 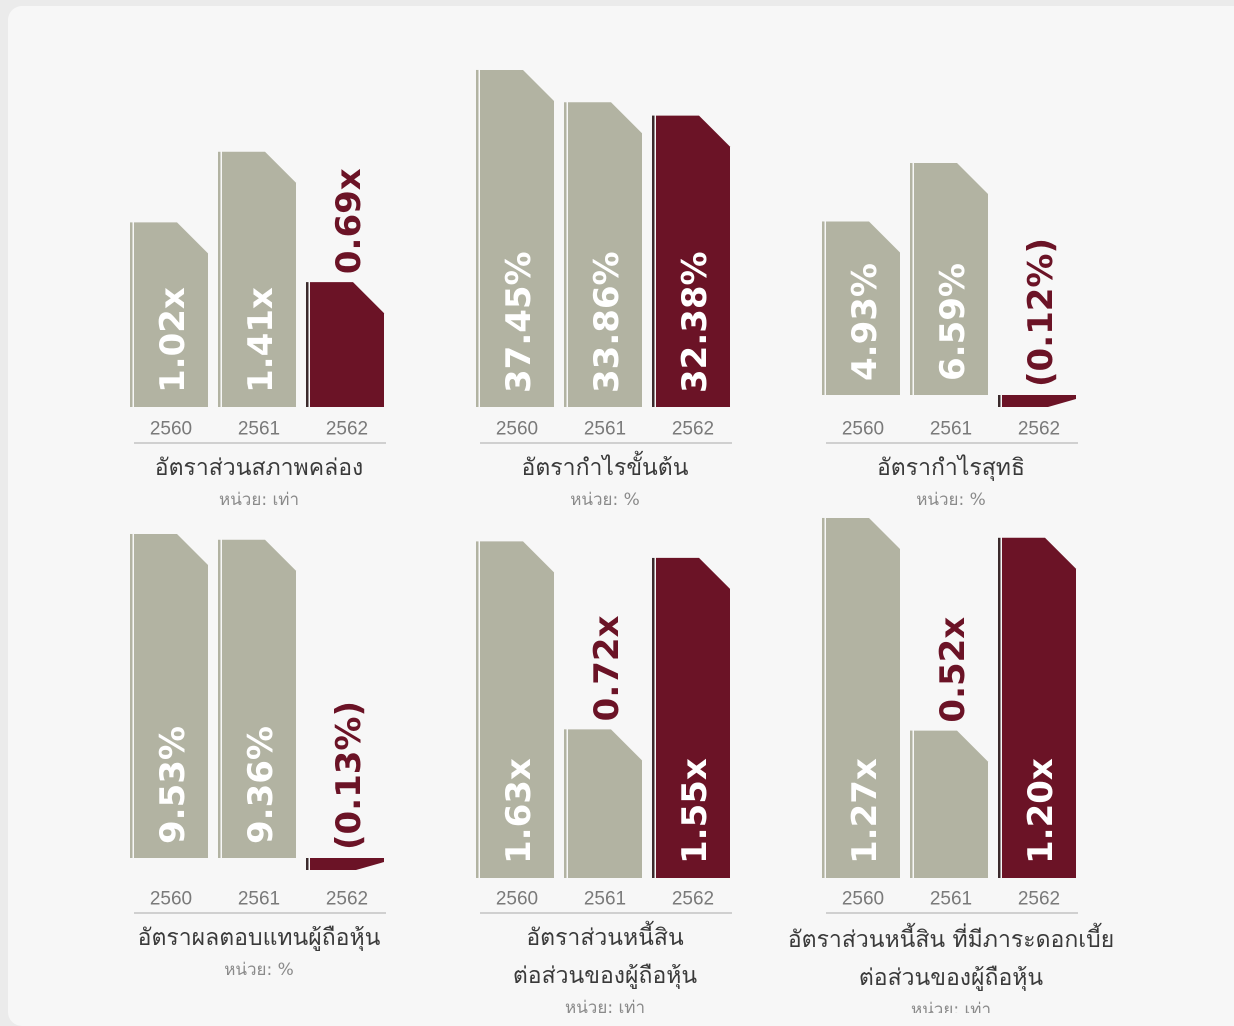 What do you see at coordinates (519, 322) in the screenshot?
I see `value-label-2560: 37.45%` at bounding box center [519, 322].